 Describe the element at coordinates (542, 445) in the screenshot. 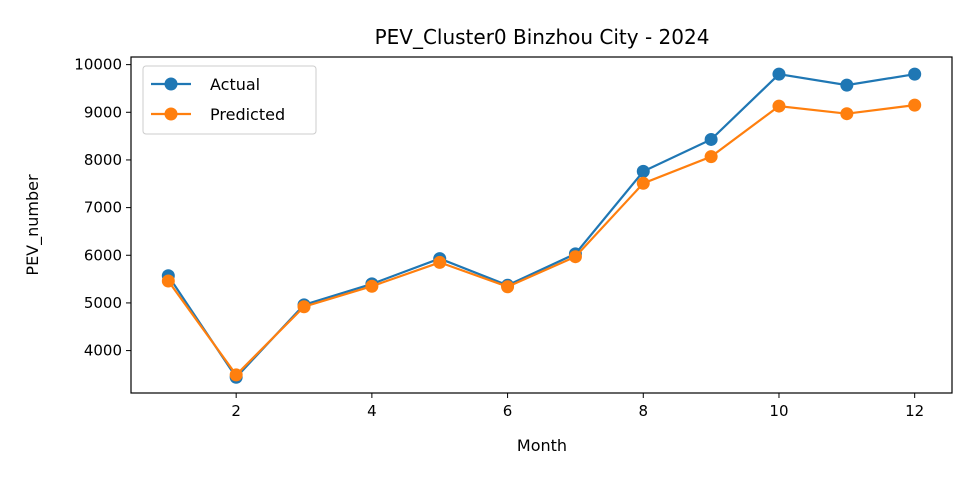

I see `x-axis-label: Month` at that location.